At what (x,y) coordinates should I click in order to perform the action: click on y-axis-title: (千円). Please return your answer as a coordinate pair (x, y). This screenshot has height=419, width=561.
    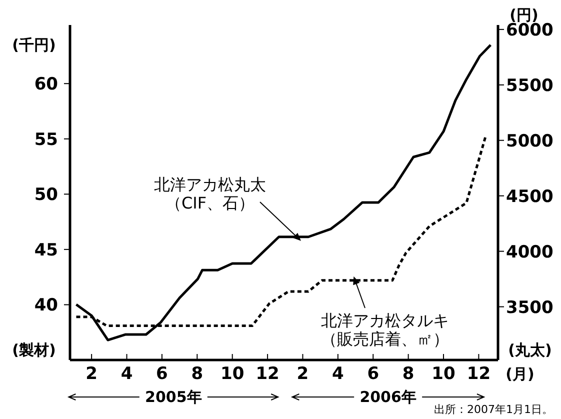
    Looking at the image, I should click on (34, 45).